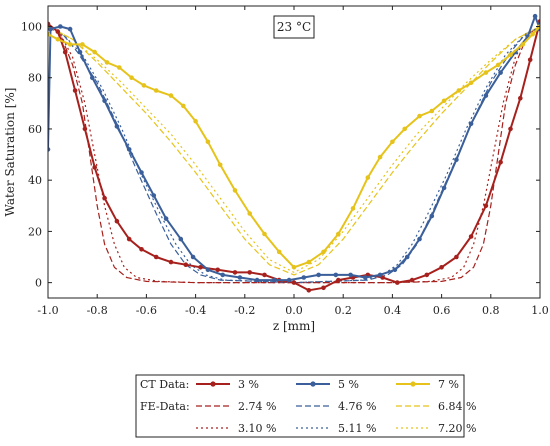 The height and width of the screenshot is (446, 550). What do you see at coordinates (236, 428) in the screenshot?
I see `legend-entry: 3.10 %` at bounding box center [236, 428].